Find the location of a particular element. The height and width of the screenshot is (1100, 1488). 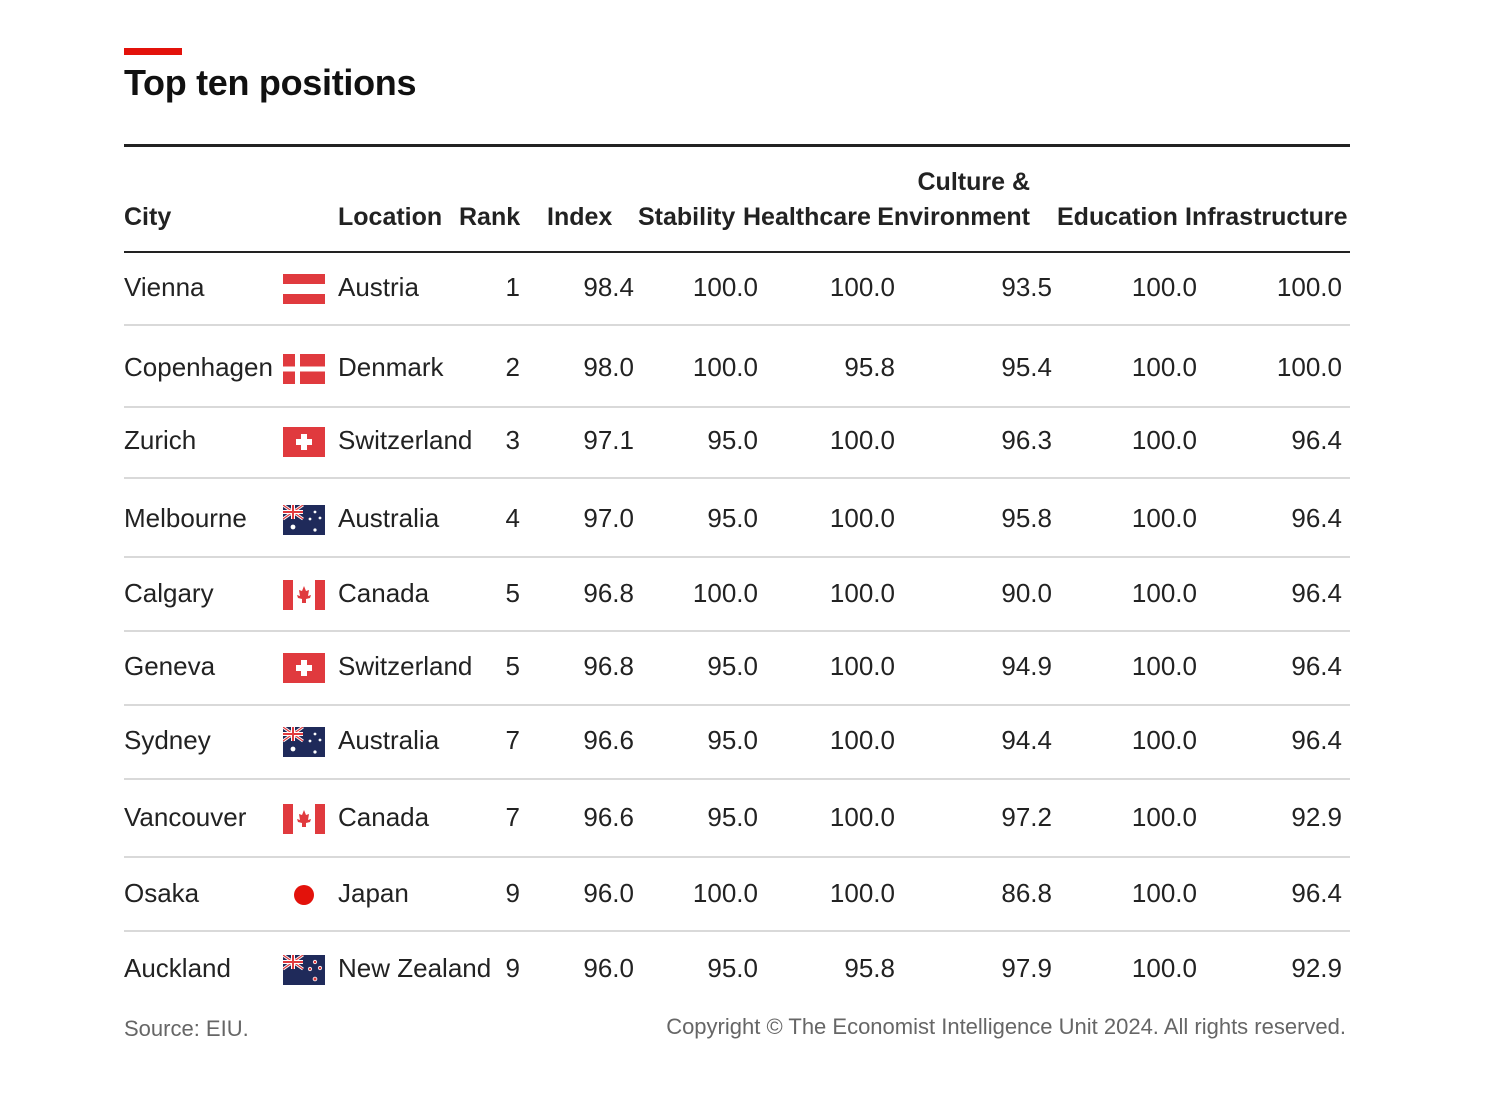

chart-title: Top ten positions is located at coordinates (270, 82).